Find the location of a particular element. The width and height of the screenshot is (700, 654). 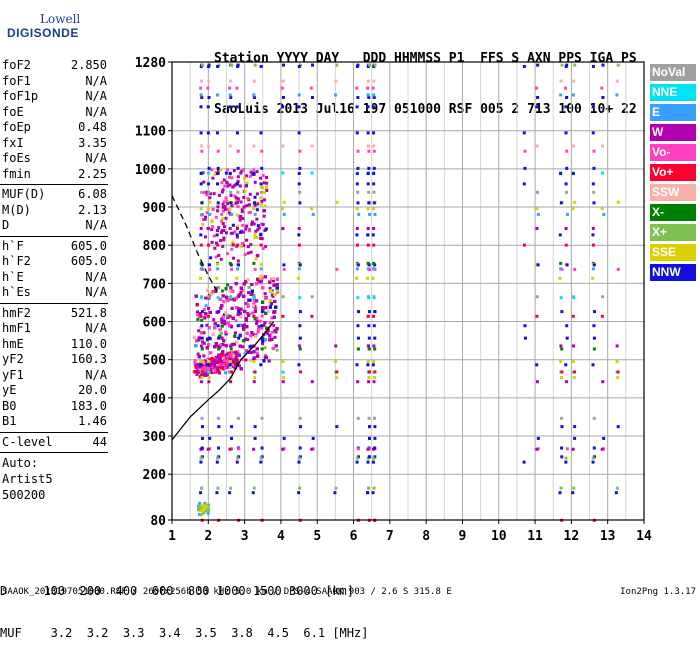

param-name: D is located at coordinates (6, 225).